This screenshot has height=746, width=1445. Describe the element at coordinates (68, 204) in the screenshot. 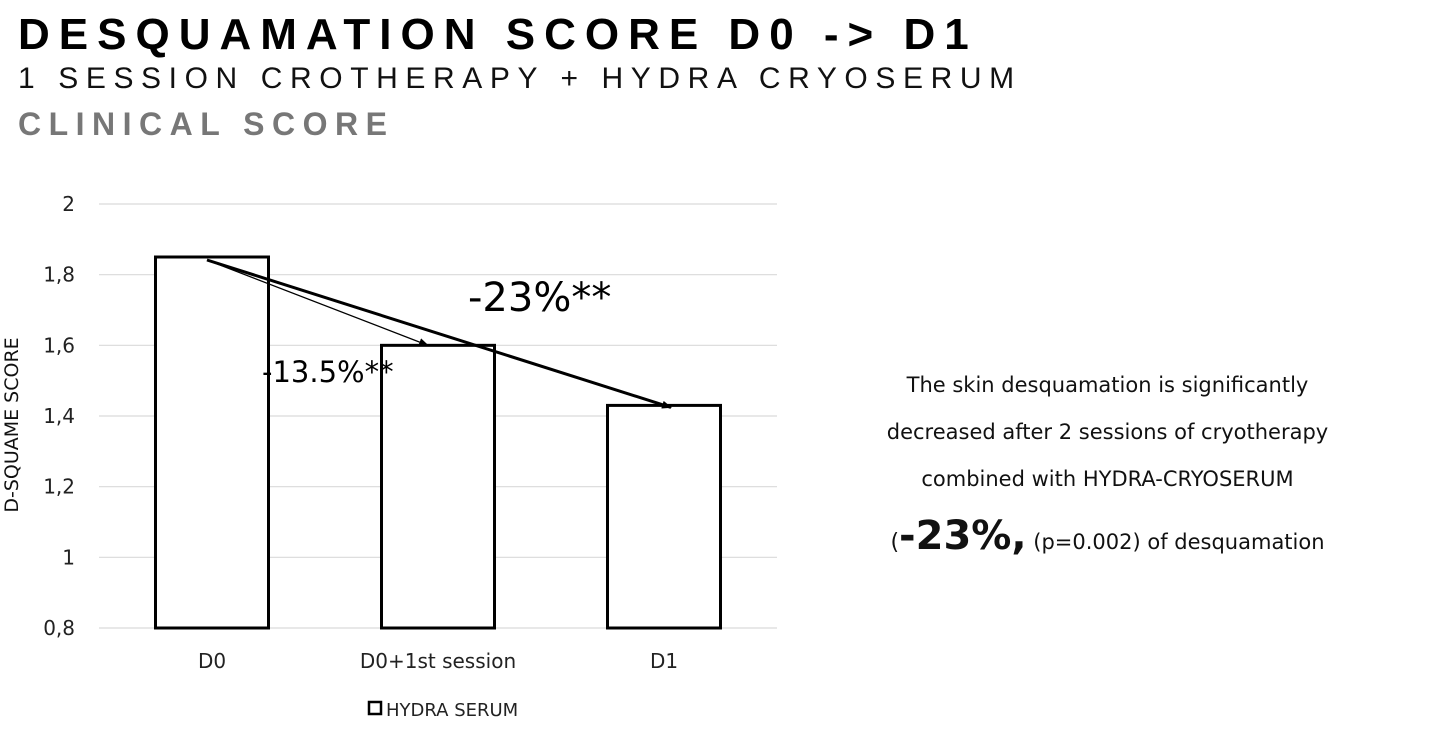

I see `y-tick-label: 2` at that location.